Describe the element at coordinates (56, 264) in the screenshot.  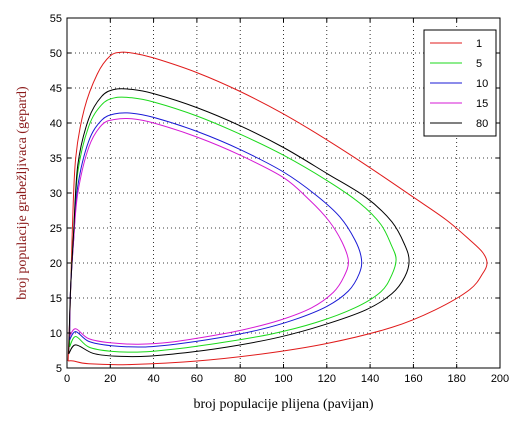
I see `y-tick-label: 20` at that location.